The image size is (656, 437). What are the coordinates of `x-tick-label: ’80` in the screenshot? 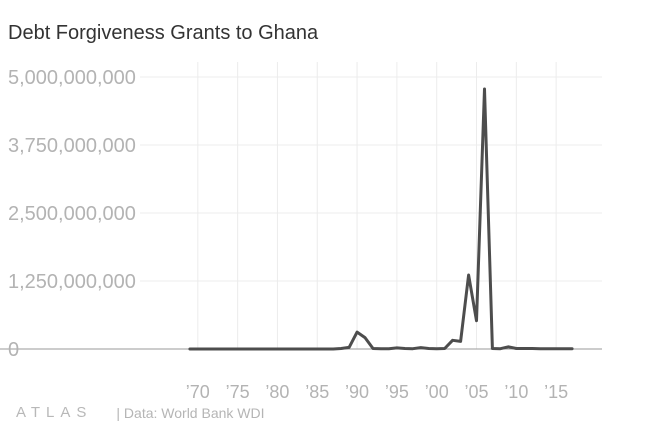 It's located at (277, 392).